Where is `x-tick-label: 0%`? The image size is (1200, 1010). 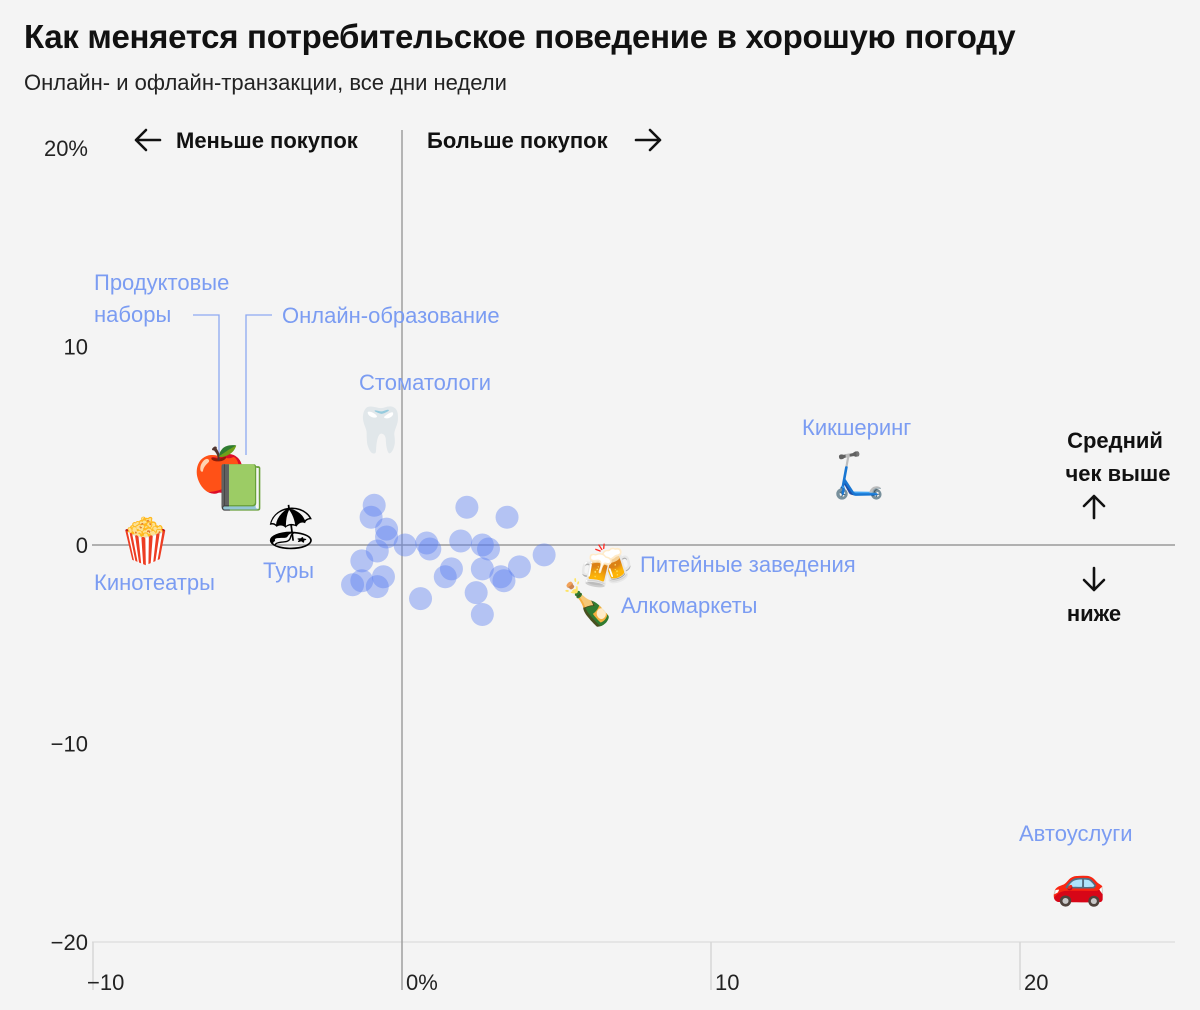 x-tick-label: 0% is located at coordinates (422, 982).